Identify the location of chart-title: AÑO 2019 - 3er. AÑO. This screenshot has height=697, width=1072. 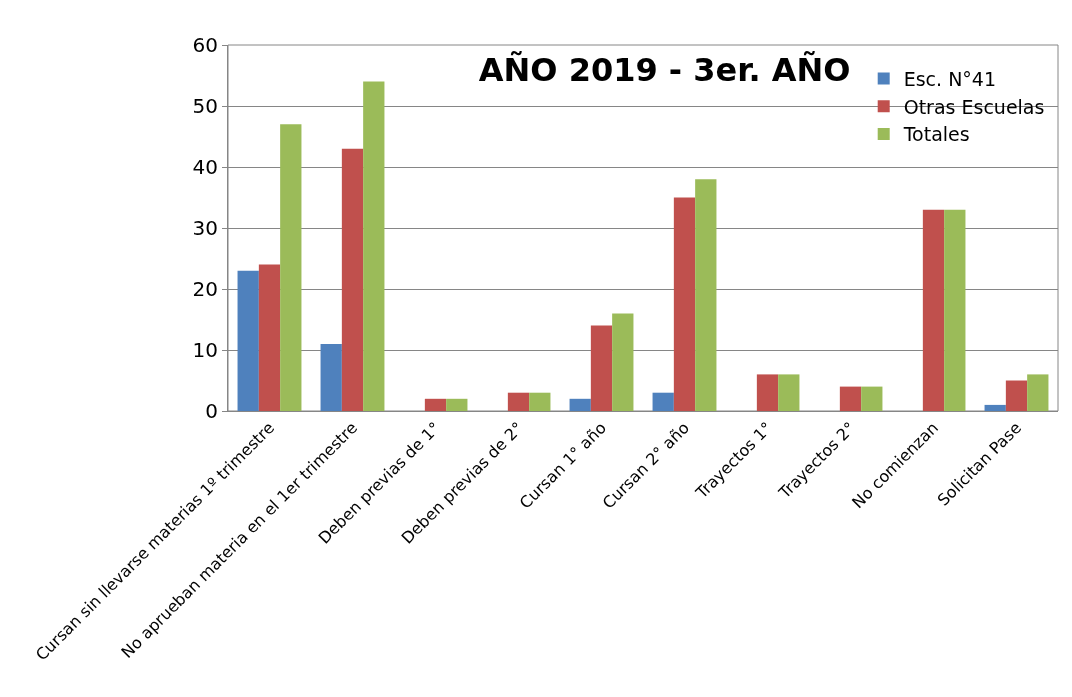
(664, 69).